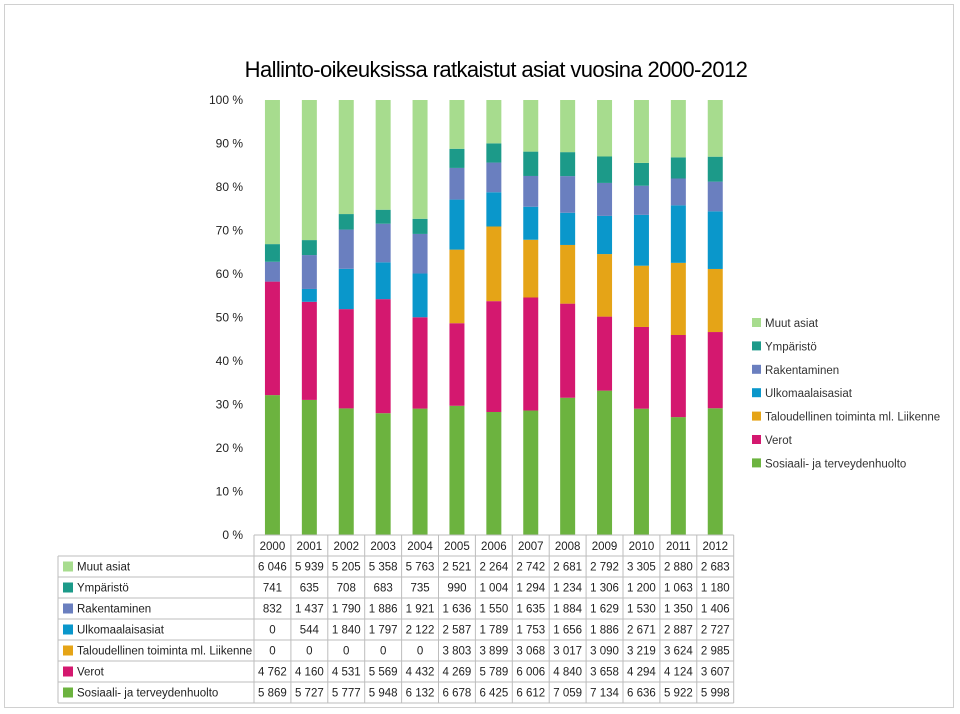 This screenshot has height=714, width=960. What do you see at coordinates (530, 652) in the screenshot?
I see `data-label: 3 068` at bounding box center [530, 652].